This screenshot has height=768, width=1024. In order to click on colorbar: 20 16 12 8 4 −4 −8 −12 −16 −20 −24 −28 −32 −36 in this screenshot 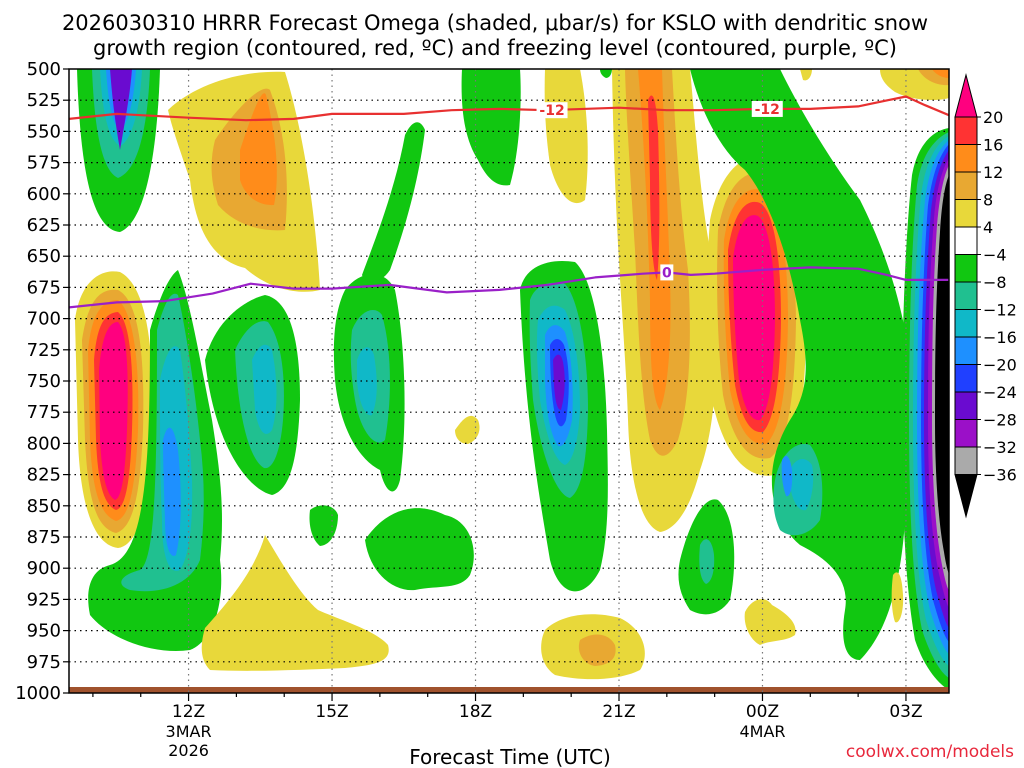, I will do `click(985, 296)`.